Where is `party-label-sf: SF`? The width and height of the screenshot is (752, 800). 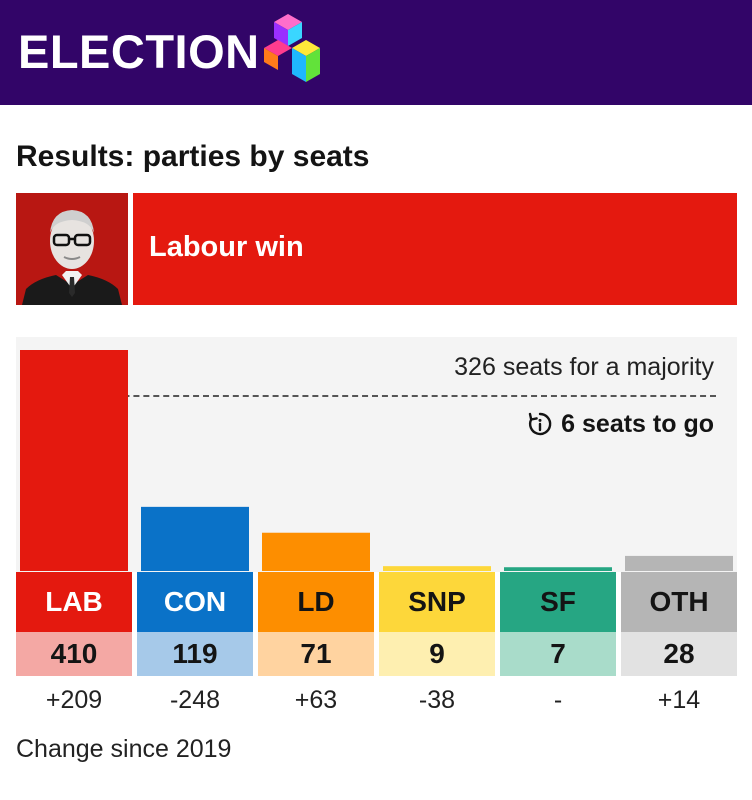
party-label-sf: SF is located at coordinates (558, 602).